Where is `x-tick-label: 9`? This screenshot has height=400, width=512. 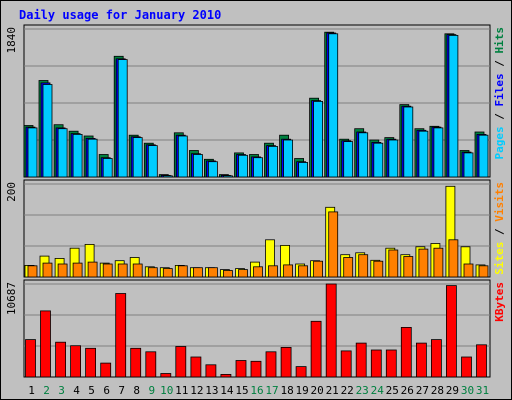 x-tick-label: 9 is located at coordinates (151, 390).